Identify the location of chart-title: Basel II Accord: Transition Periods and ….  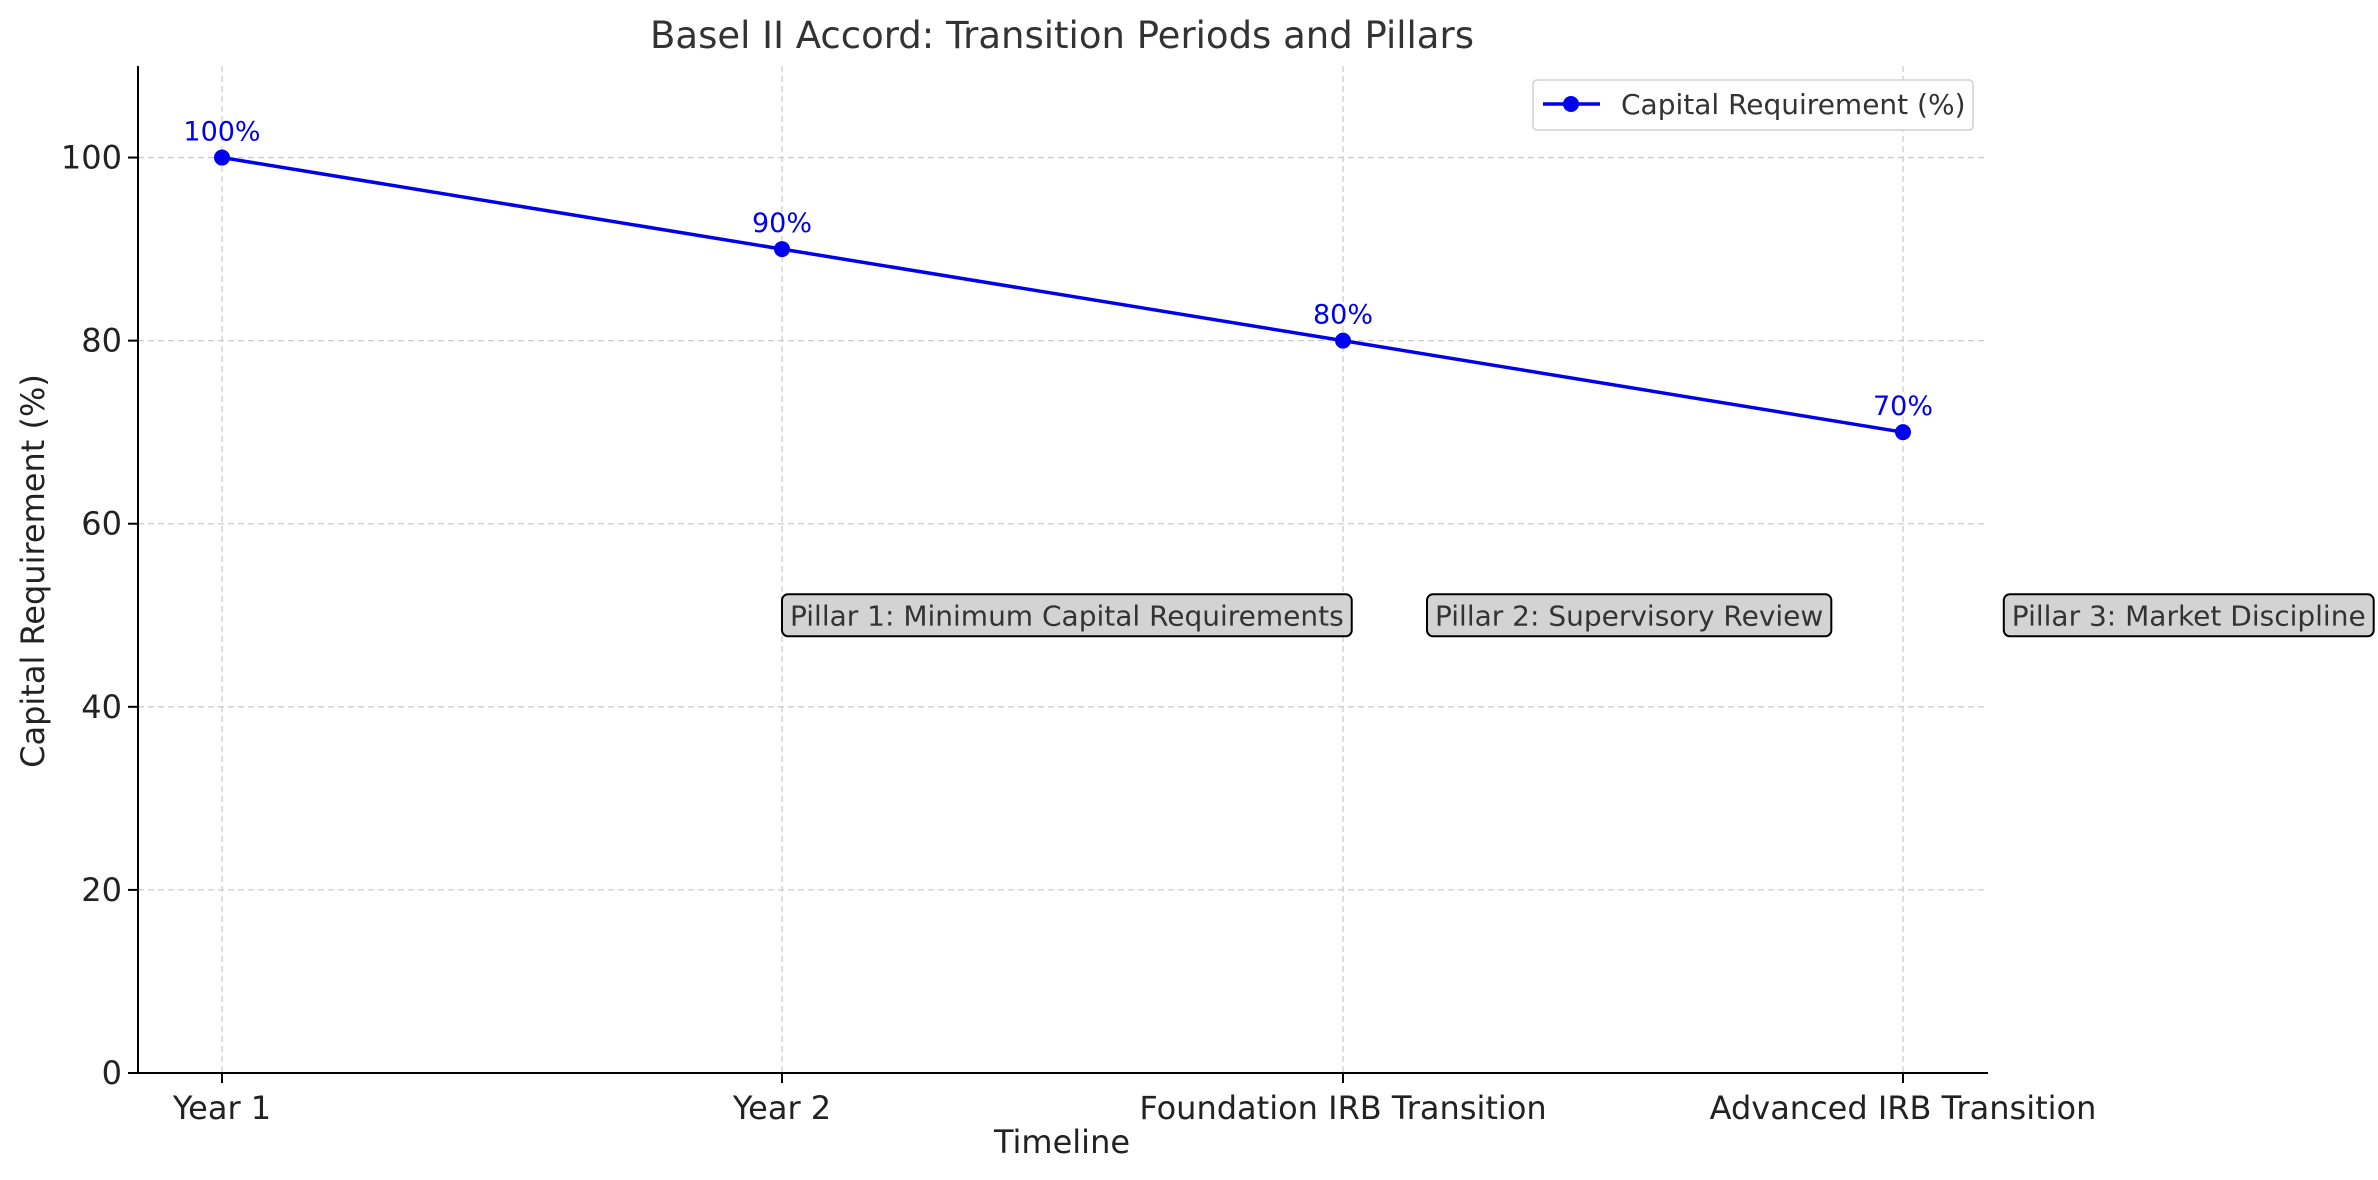
(1062, 35).